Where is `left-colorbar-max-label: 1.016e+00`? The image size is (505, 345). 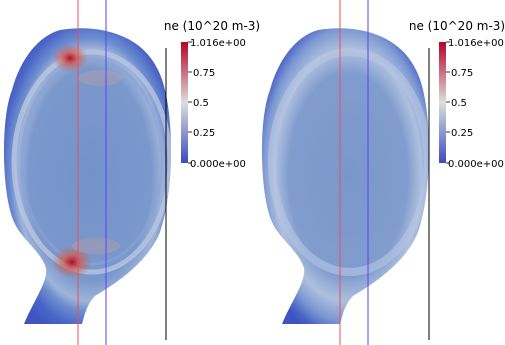
left-colorbar-max-label: 1.016e+00 is located at coordinates (218, 43).